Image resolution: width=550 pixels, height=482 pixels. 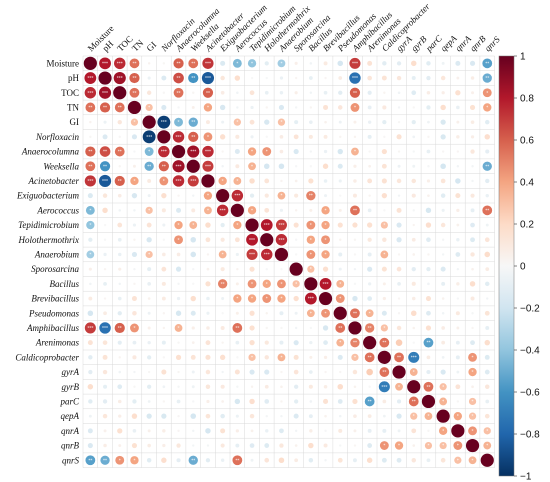 I want to click on row-label: Moisture, so click(x=63, y=63).